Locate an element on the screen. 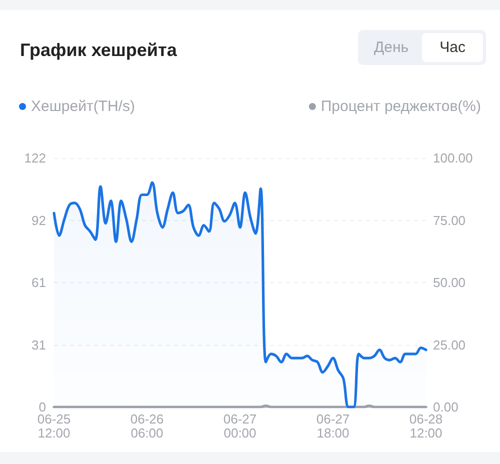 The height and width of the screenshot is (464, 500). y2-tick-label: 50.00 is located at coordinates (449, 282).